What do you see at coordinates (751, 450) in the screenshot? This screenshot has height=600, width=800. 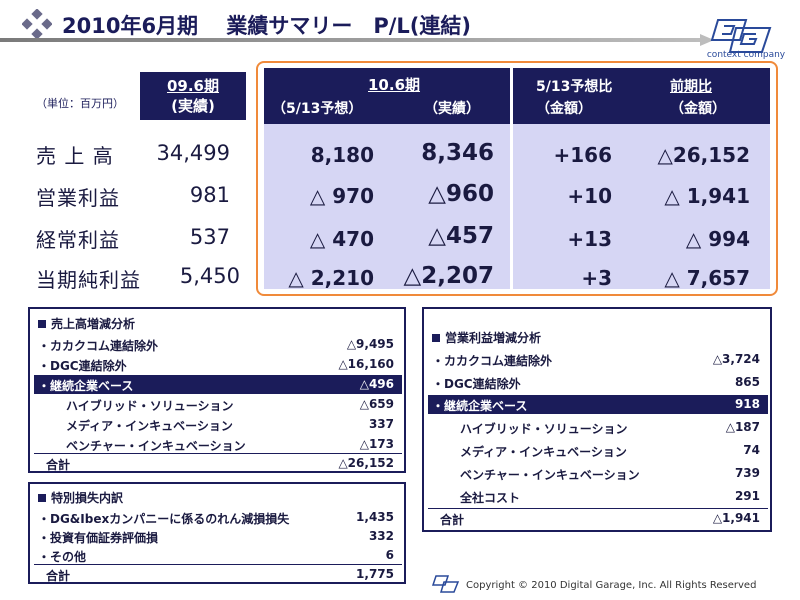 I see `list-item-value: 74` at bounding box center [751, 450].